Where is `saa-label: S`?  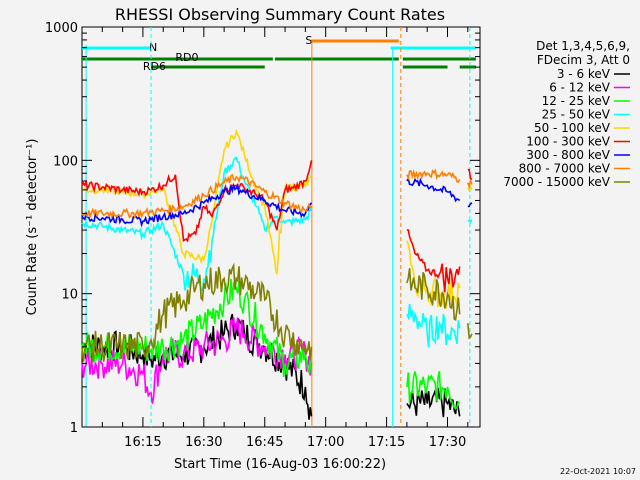 saa-label: S is located at coordinates (308, 40).